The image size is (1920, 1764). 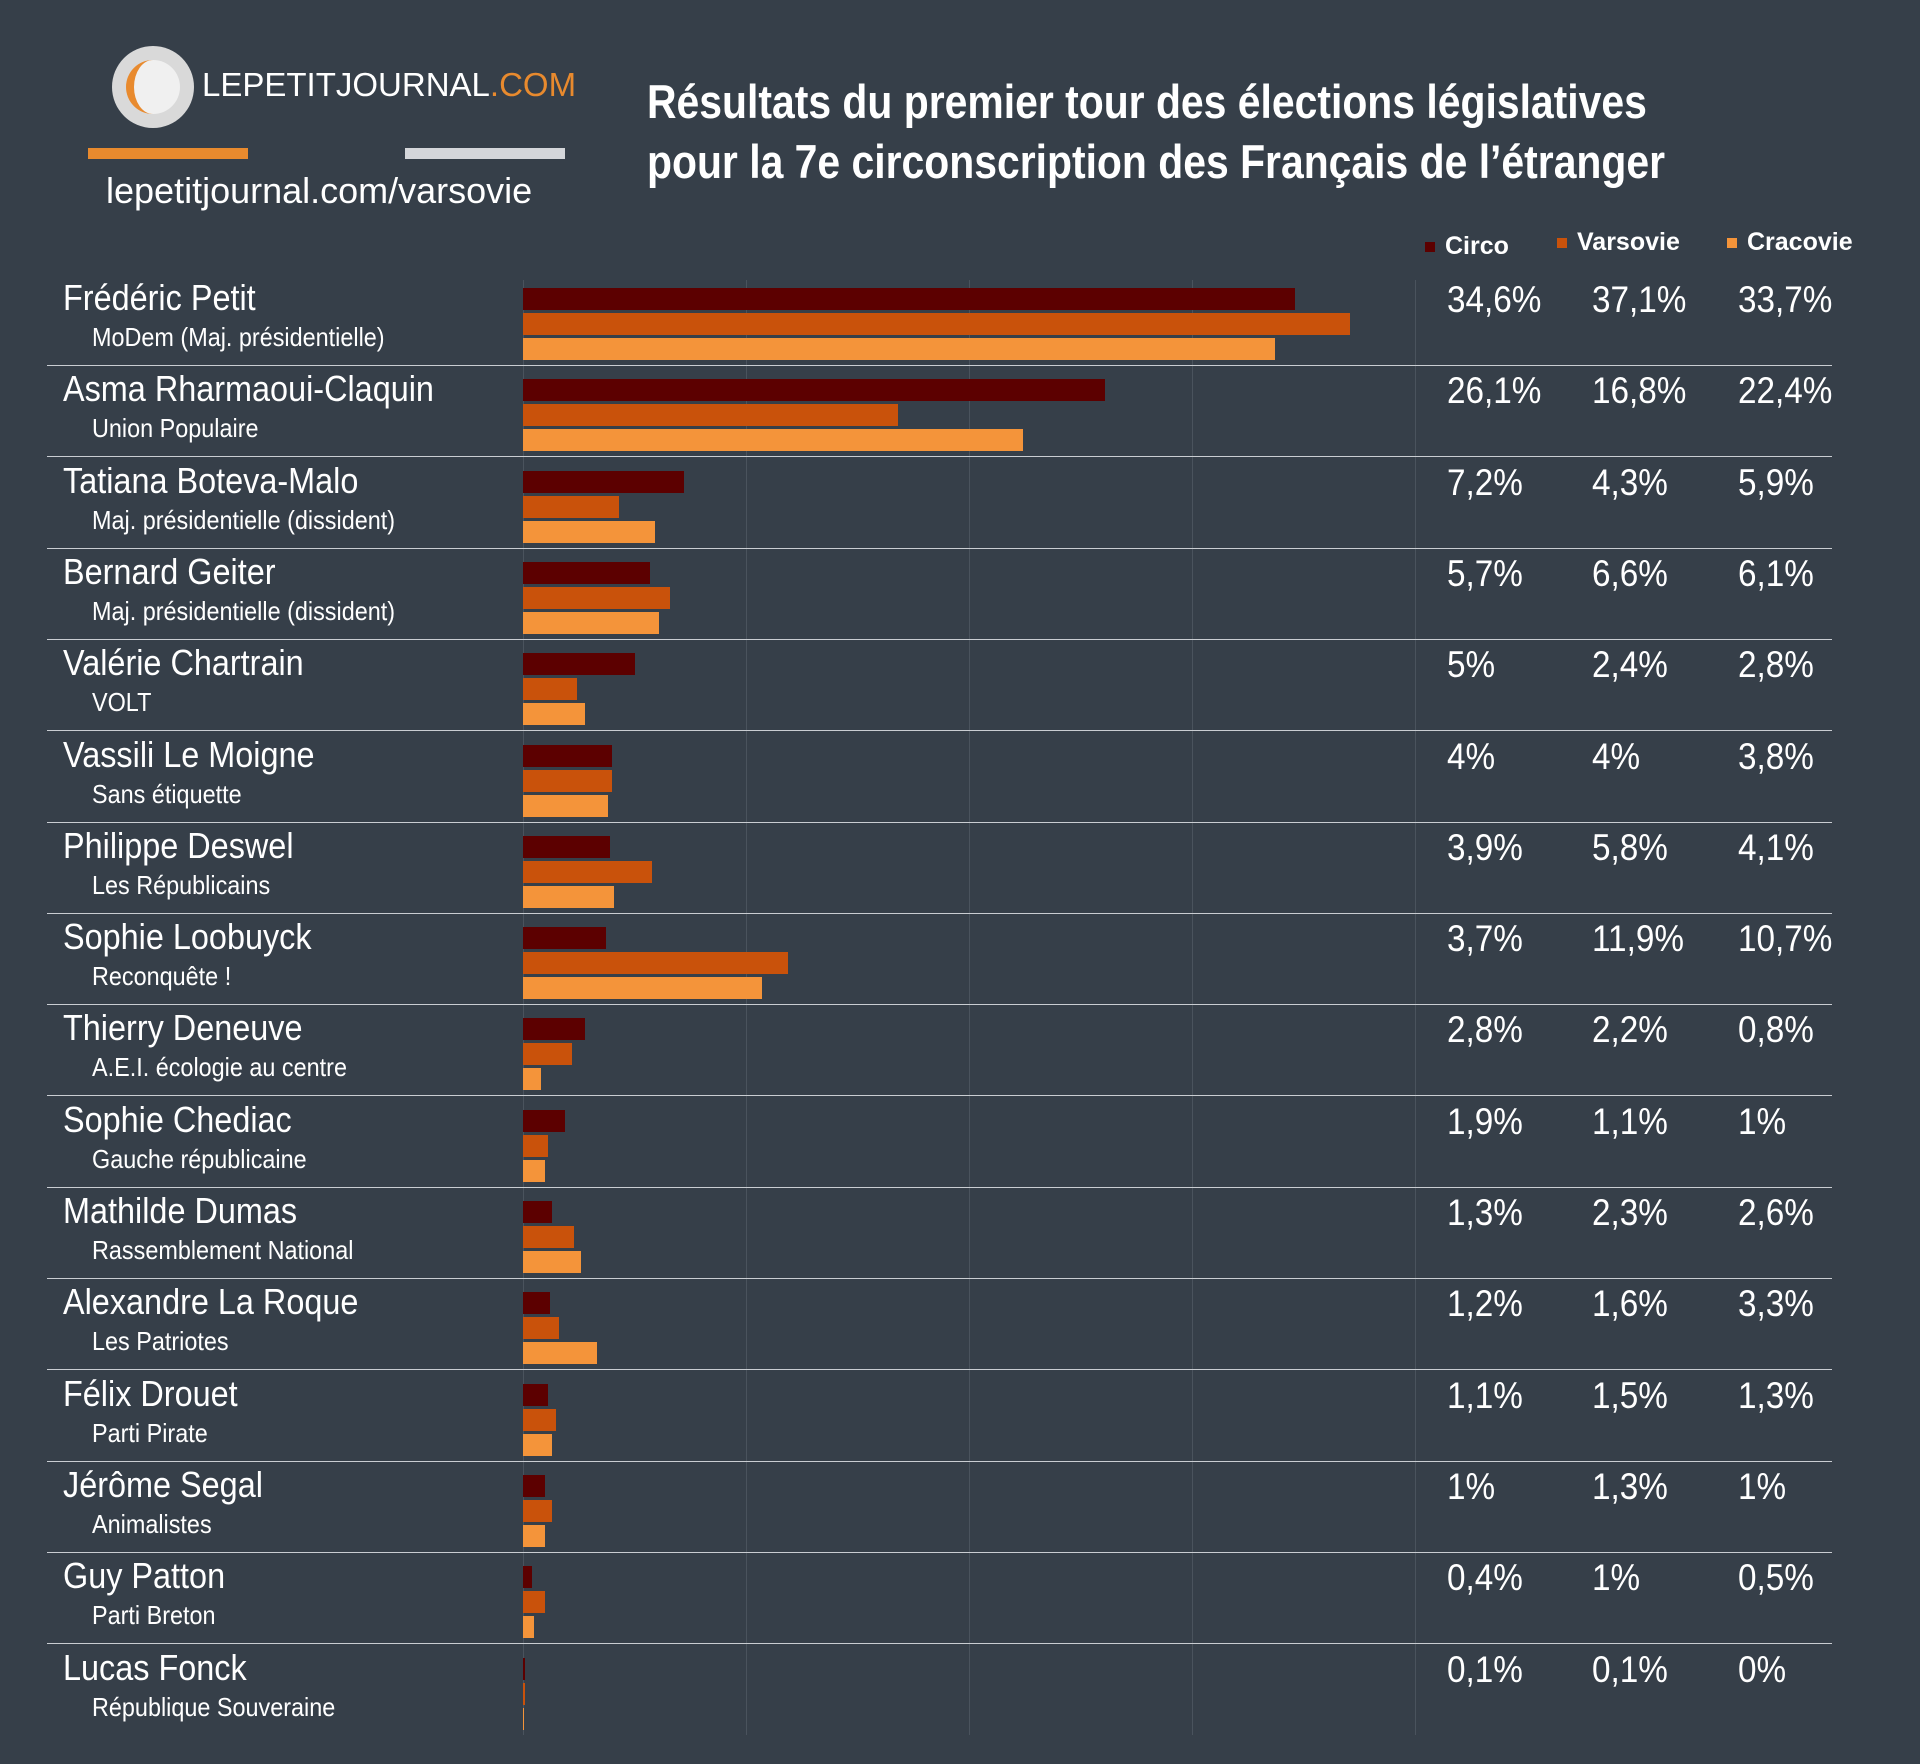 I want to click on party-name: Parti Pirate, so click(x=150, y=1432).